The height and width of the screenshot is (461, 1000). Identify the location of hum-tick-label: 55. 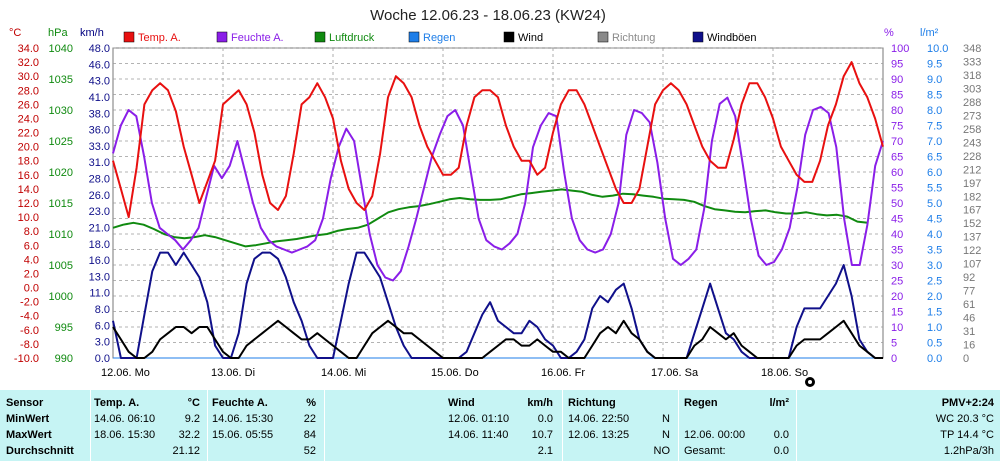
(897, 189).